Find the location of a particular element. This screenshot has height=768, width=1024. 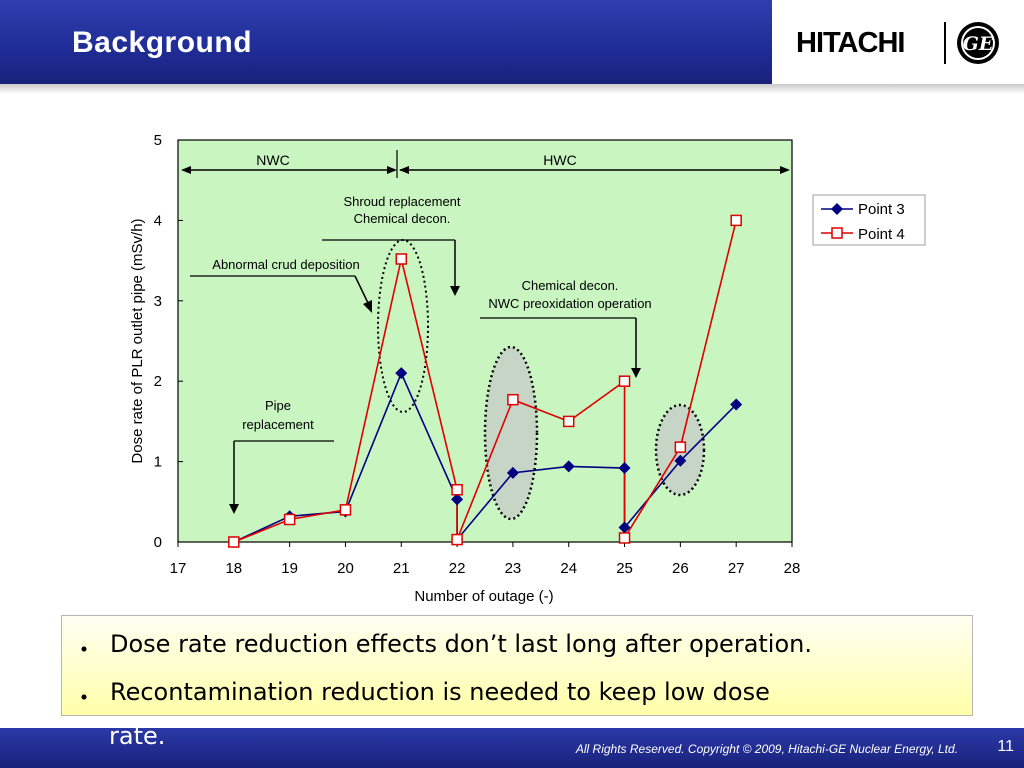

shroud-replacement-label: Shroud replacement is located at coordinates (401, 201).